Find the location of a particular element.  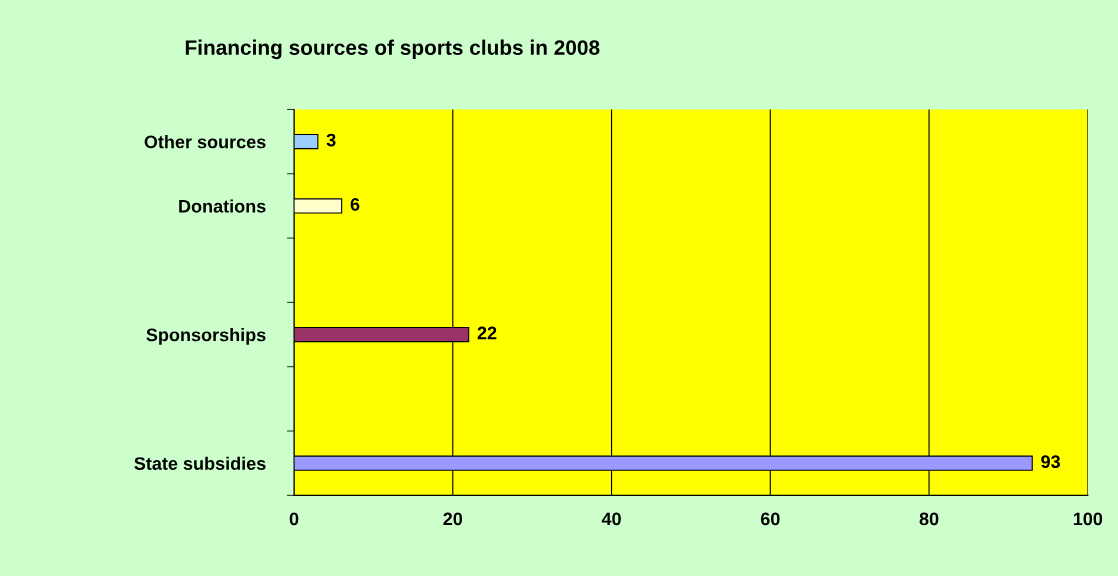

data-label: 22 is located at coordinates (487, 333).